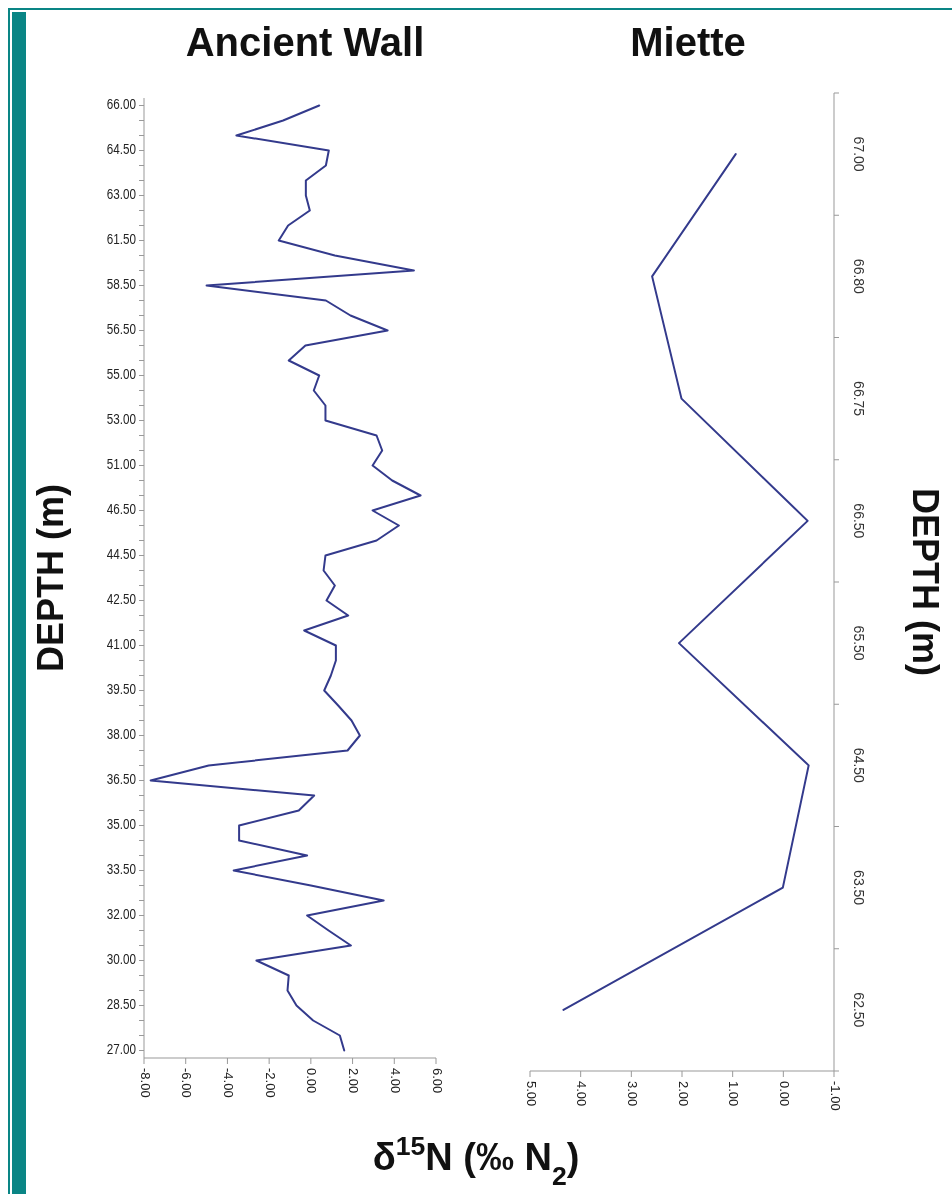 This screenshot has width=952, height=1194. Describe the element at coordinates (121, 554) in the screenshot. I see `y-tick-label: 44.50` at that location.